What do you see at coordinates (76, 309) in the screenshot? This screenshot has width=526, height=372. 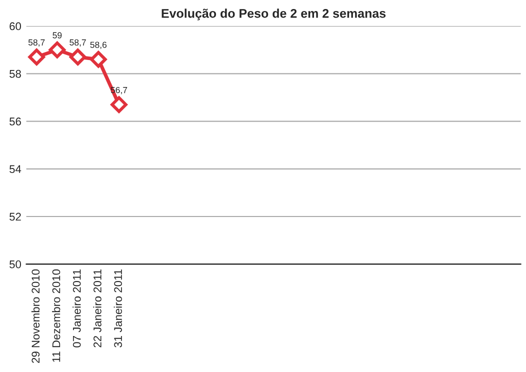 I see `x-tick-label: 07 Janeiro 2011` at bounding box center [76, 309].